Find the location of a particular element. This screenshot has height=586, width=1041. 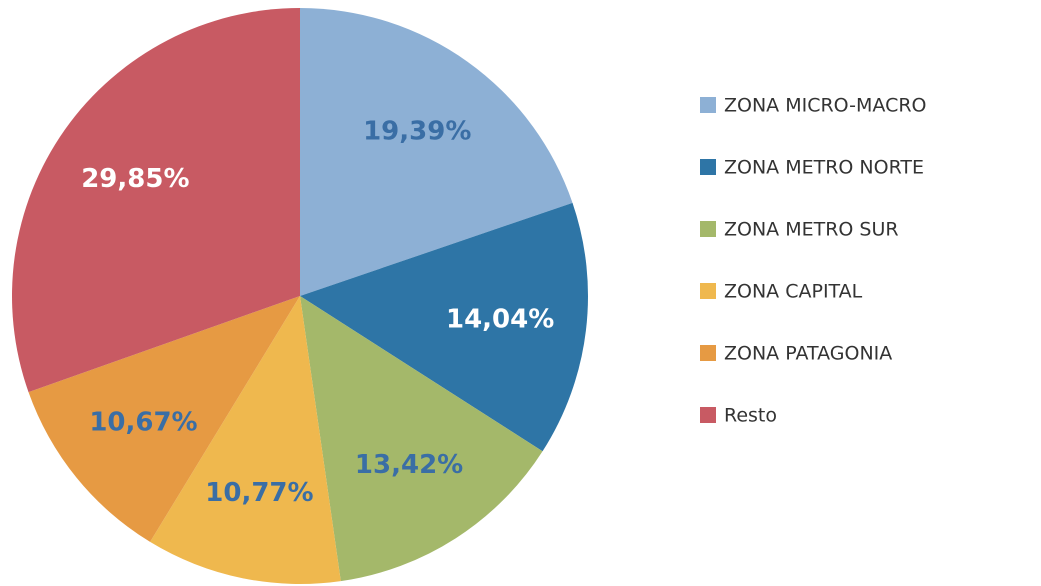

data-label: 13,42% is located at coordinates (409, 465).